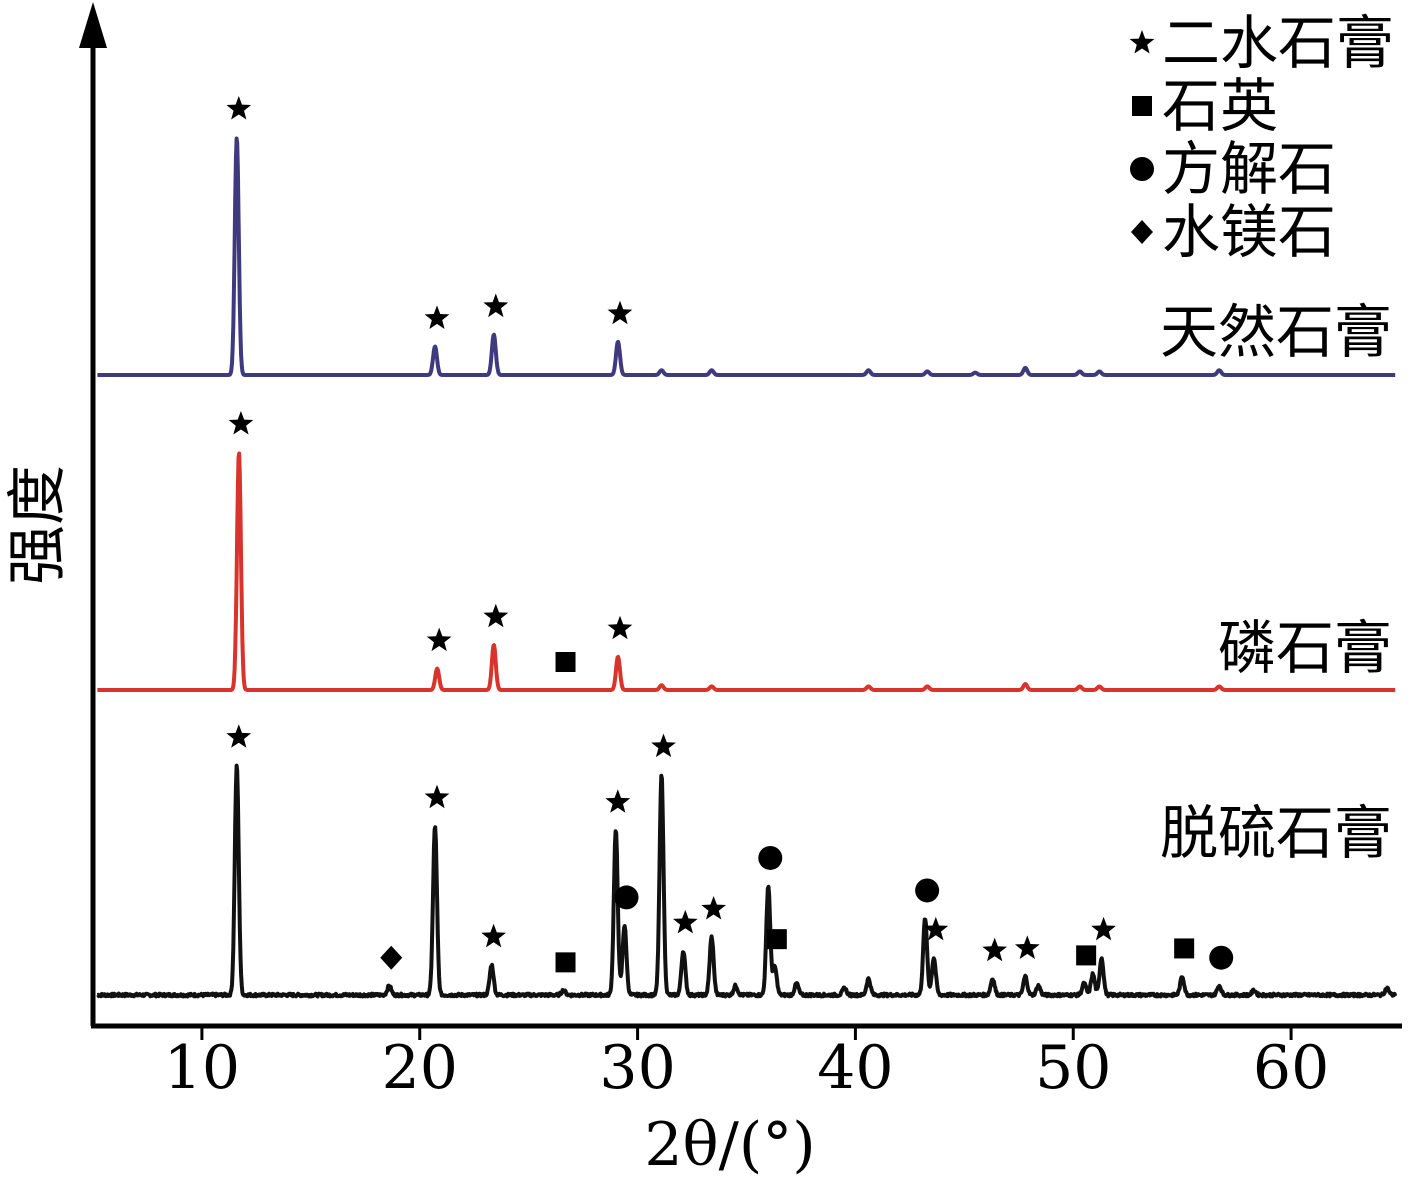 The width and height of the screenshot is (1417, 1181). What do you see at coordinates (855, 1068) in the screenshot?
I see `x-tick-label: 40` at bounding box center [855, 1068].